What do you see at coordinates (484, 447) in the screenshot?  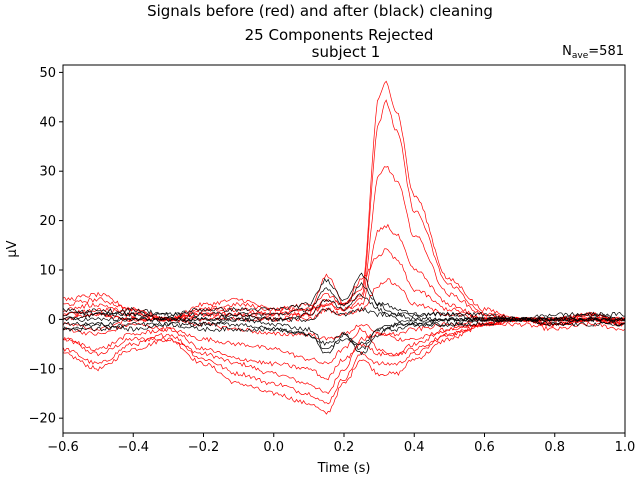 I see `x-tick-label: 0.6` at bounding box center [484, 447].